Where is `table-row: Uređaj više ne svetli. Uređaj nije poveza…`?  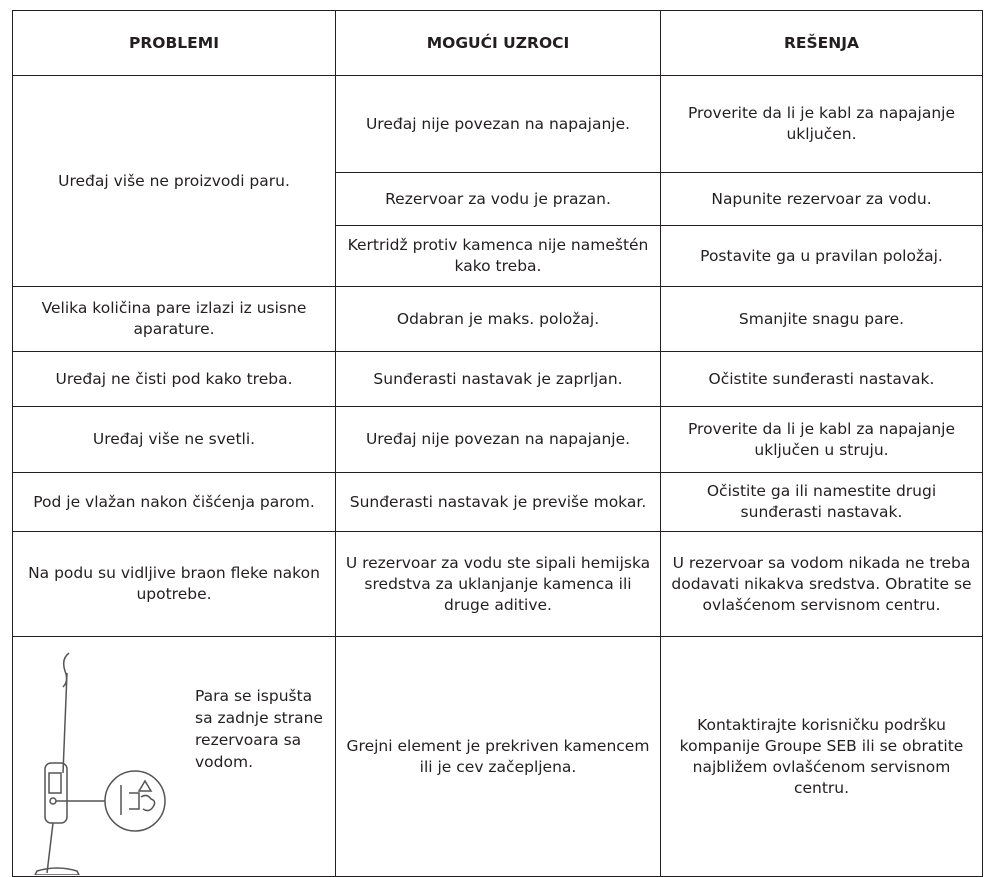
table-row: Uređaj više ne svetli. Uređaj nije poveza… is located at coordinates (497, 439).